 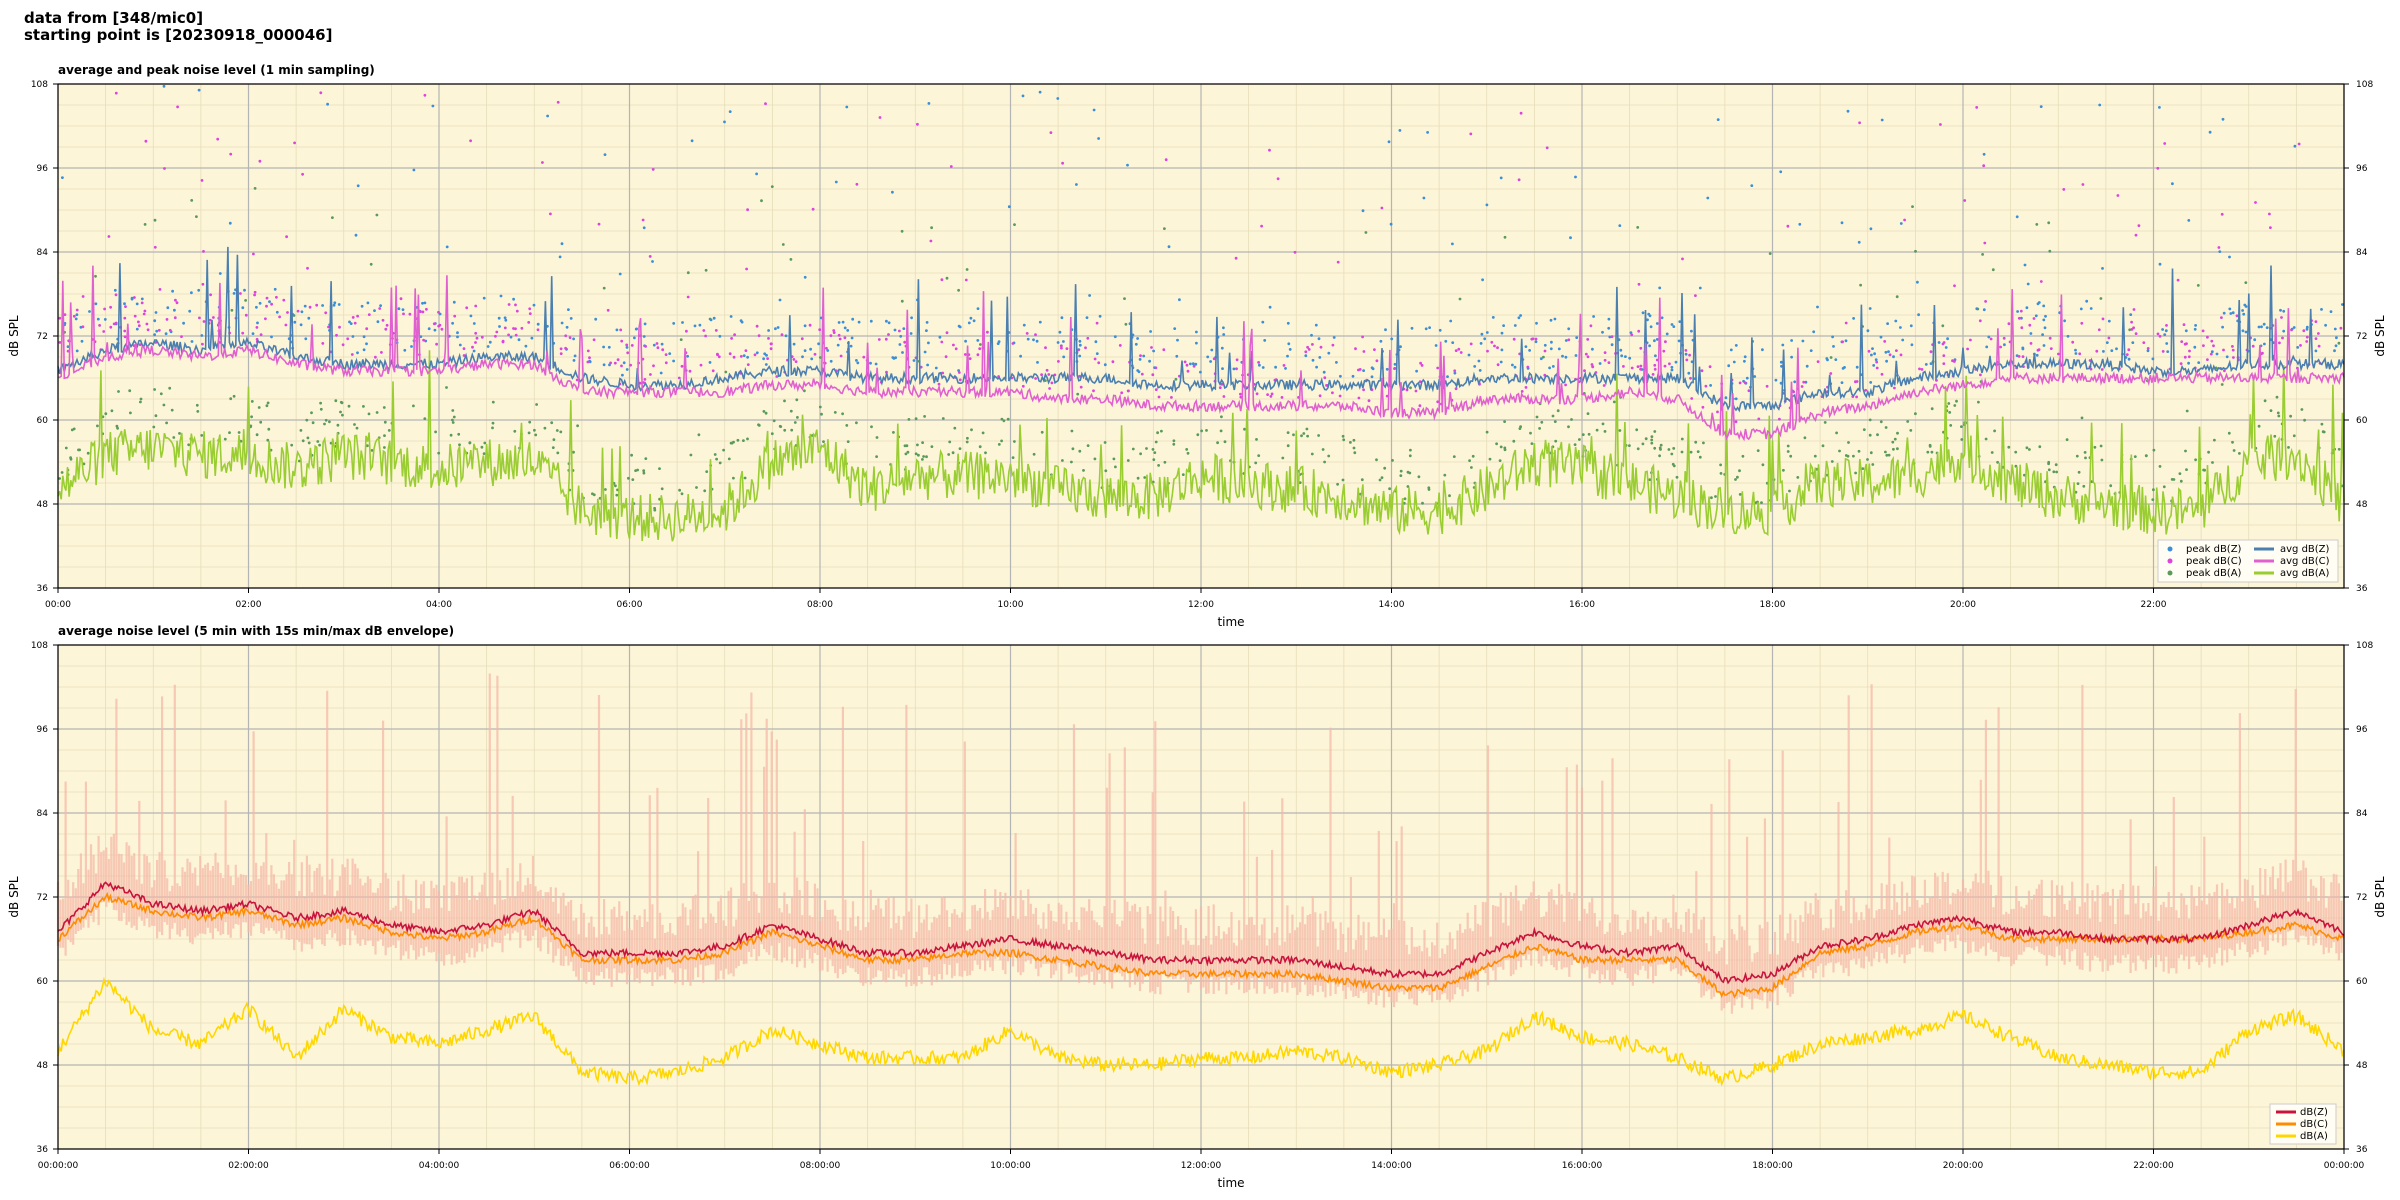 I want to click on x-axis-label: time, so click(x=1230, y=622).